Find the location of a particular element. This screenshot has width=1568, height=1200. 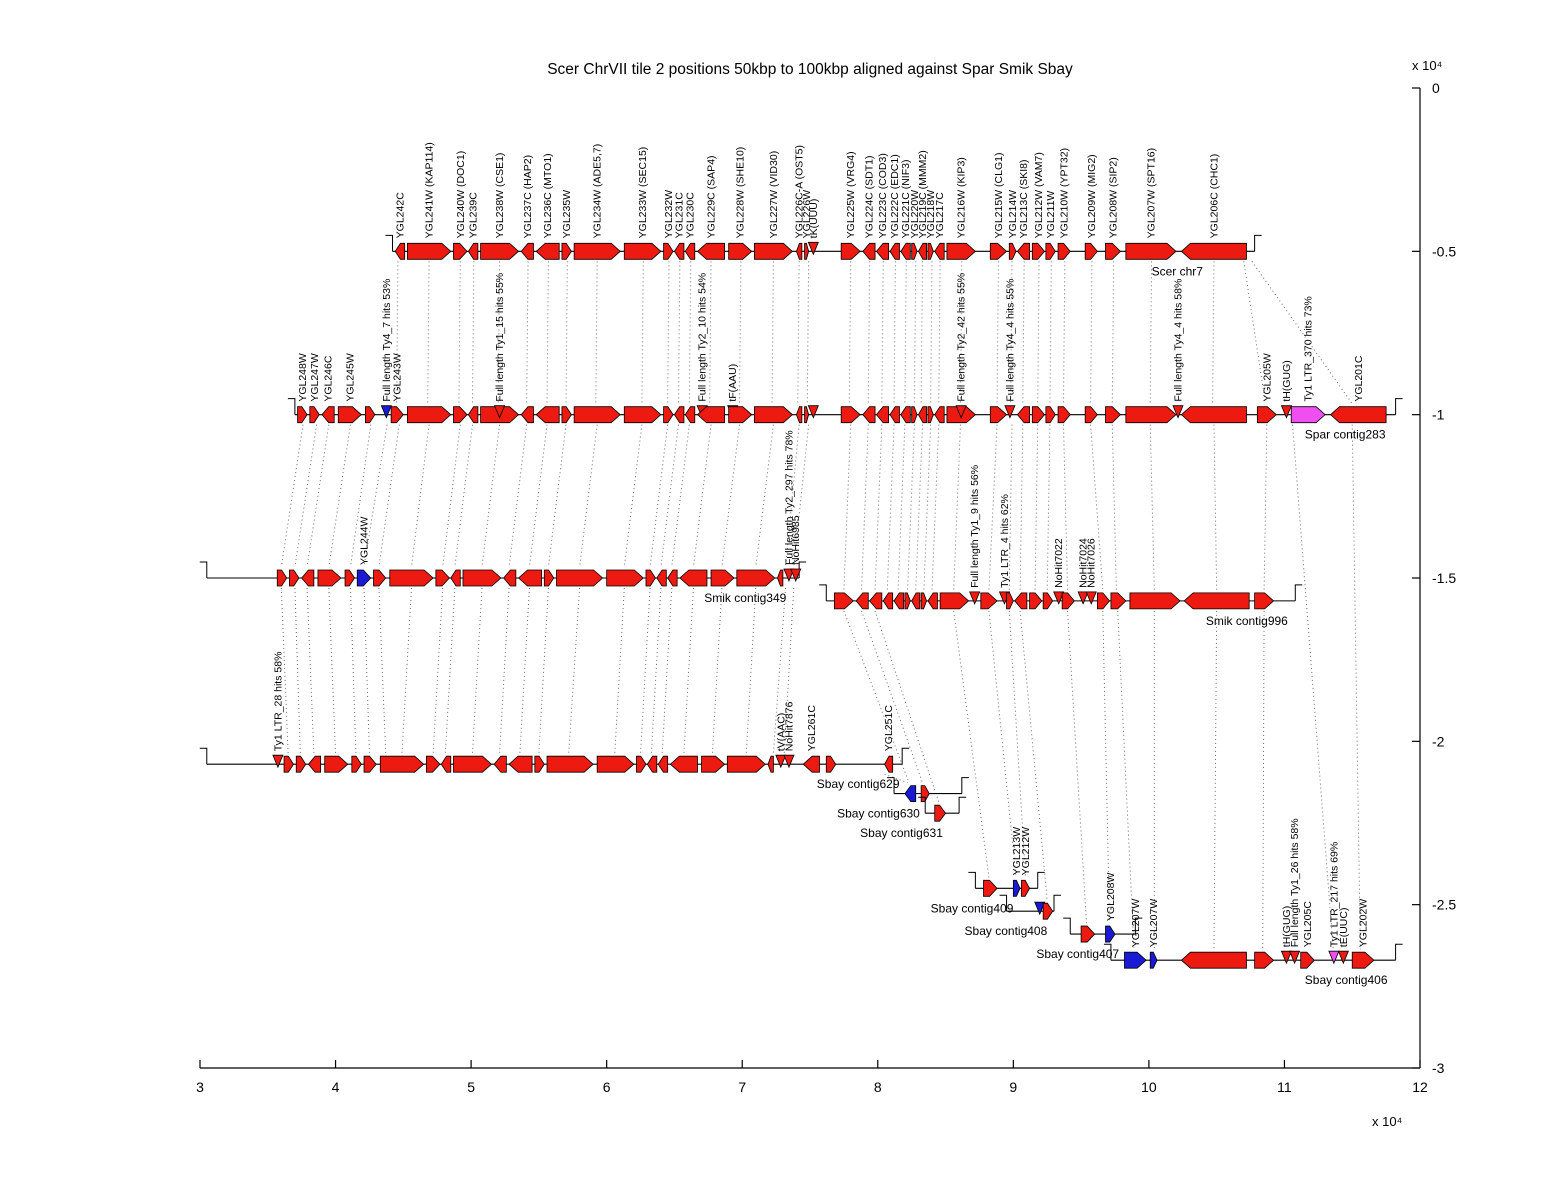

y-axis-tick-label: -1 is located at coordinates (1438, 415).